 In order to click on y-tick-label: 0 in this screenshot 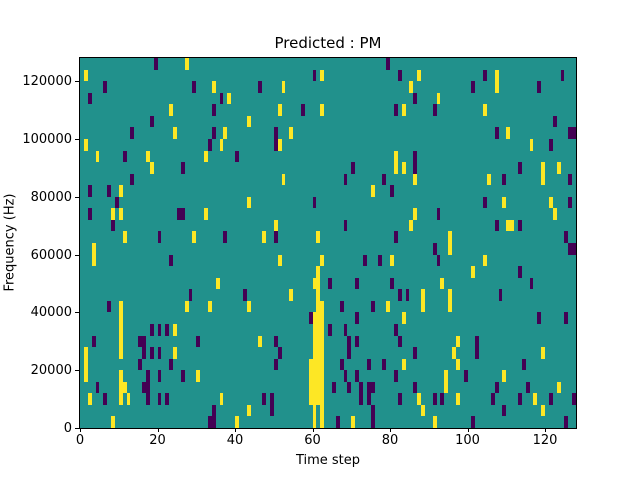, I will do `click(67, 428)`.